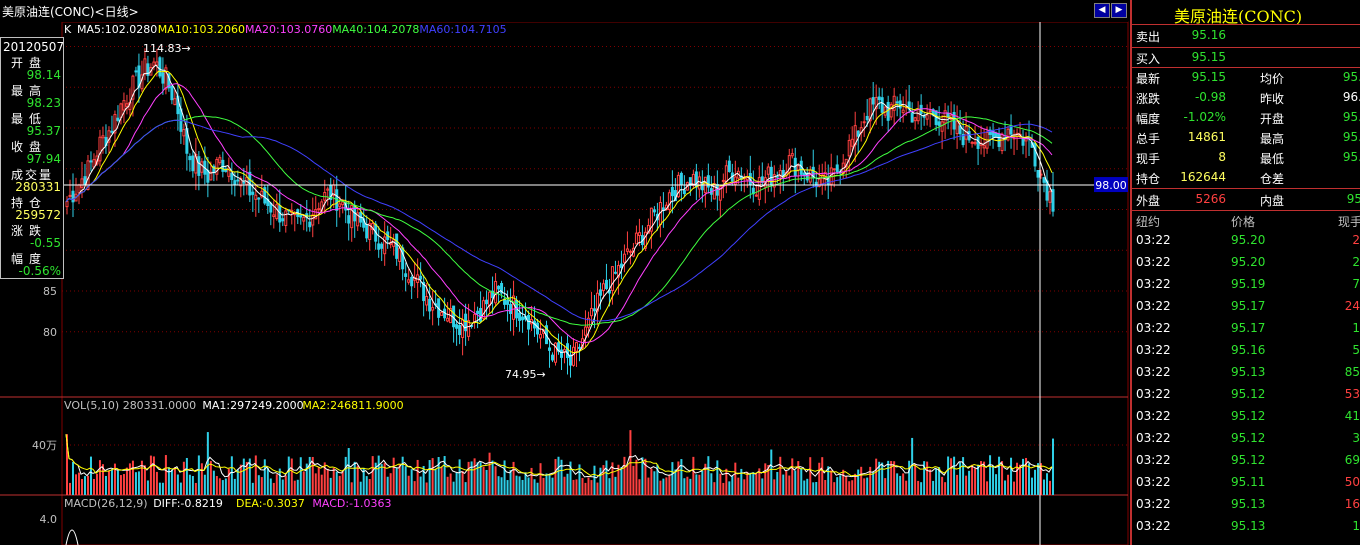 The width and height of the screenshot is (1360, 545). Describe the element at coordinates (564, 11) in the screenshot. I see `chart-title-bar: 美原油连(CONC)<日线> ◀ ▶` at that location.